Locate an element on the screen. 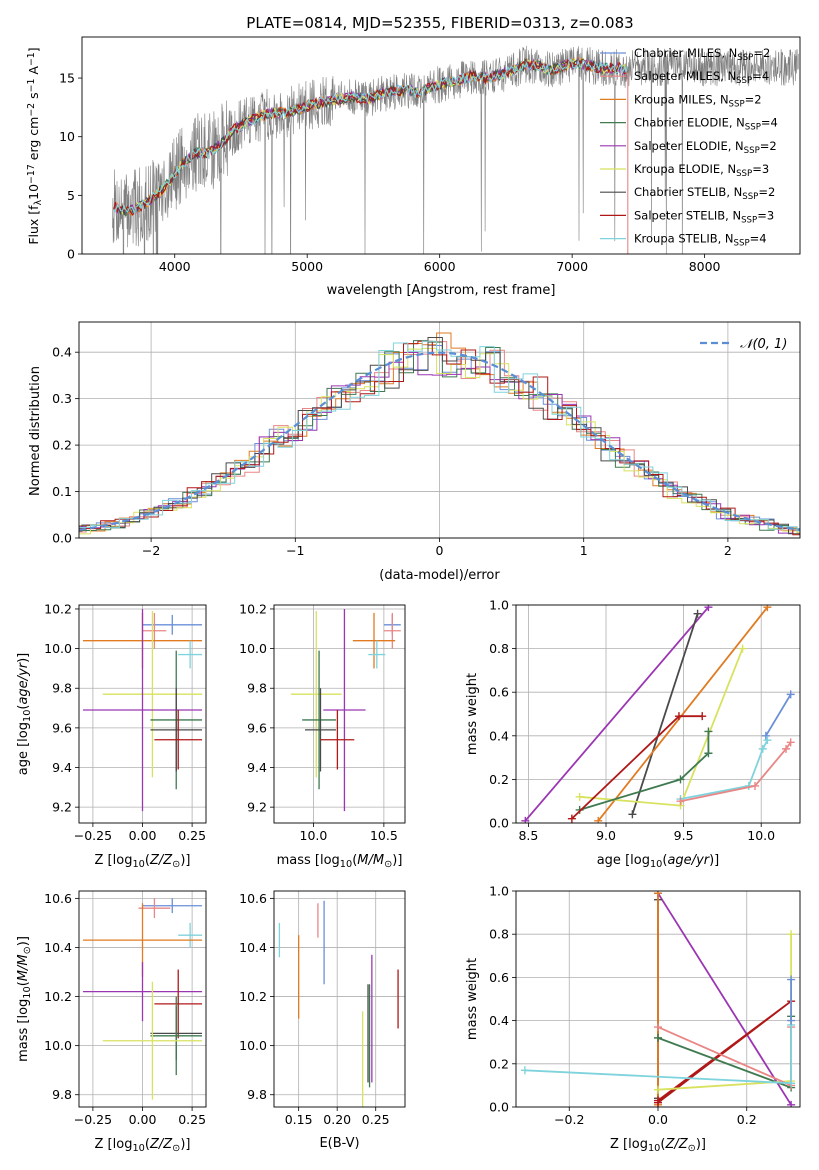  x-axis-label: wavelength [Angstrom, rest frame] is located at coordinates (441, 290).